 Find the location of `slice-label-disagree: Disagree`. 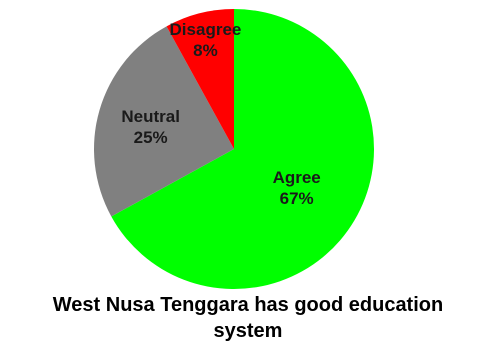

slice-label-disagree: Disagree is located at coordinates (206, 29).